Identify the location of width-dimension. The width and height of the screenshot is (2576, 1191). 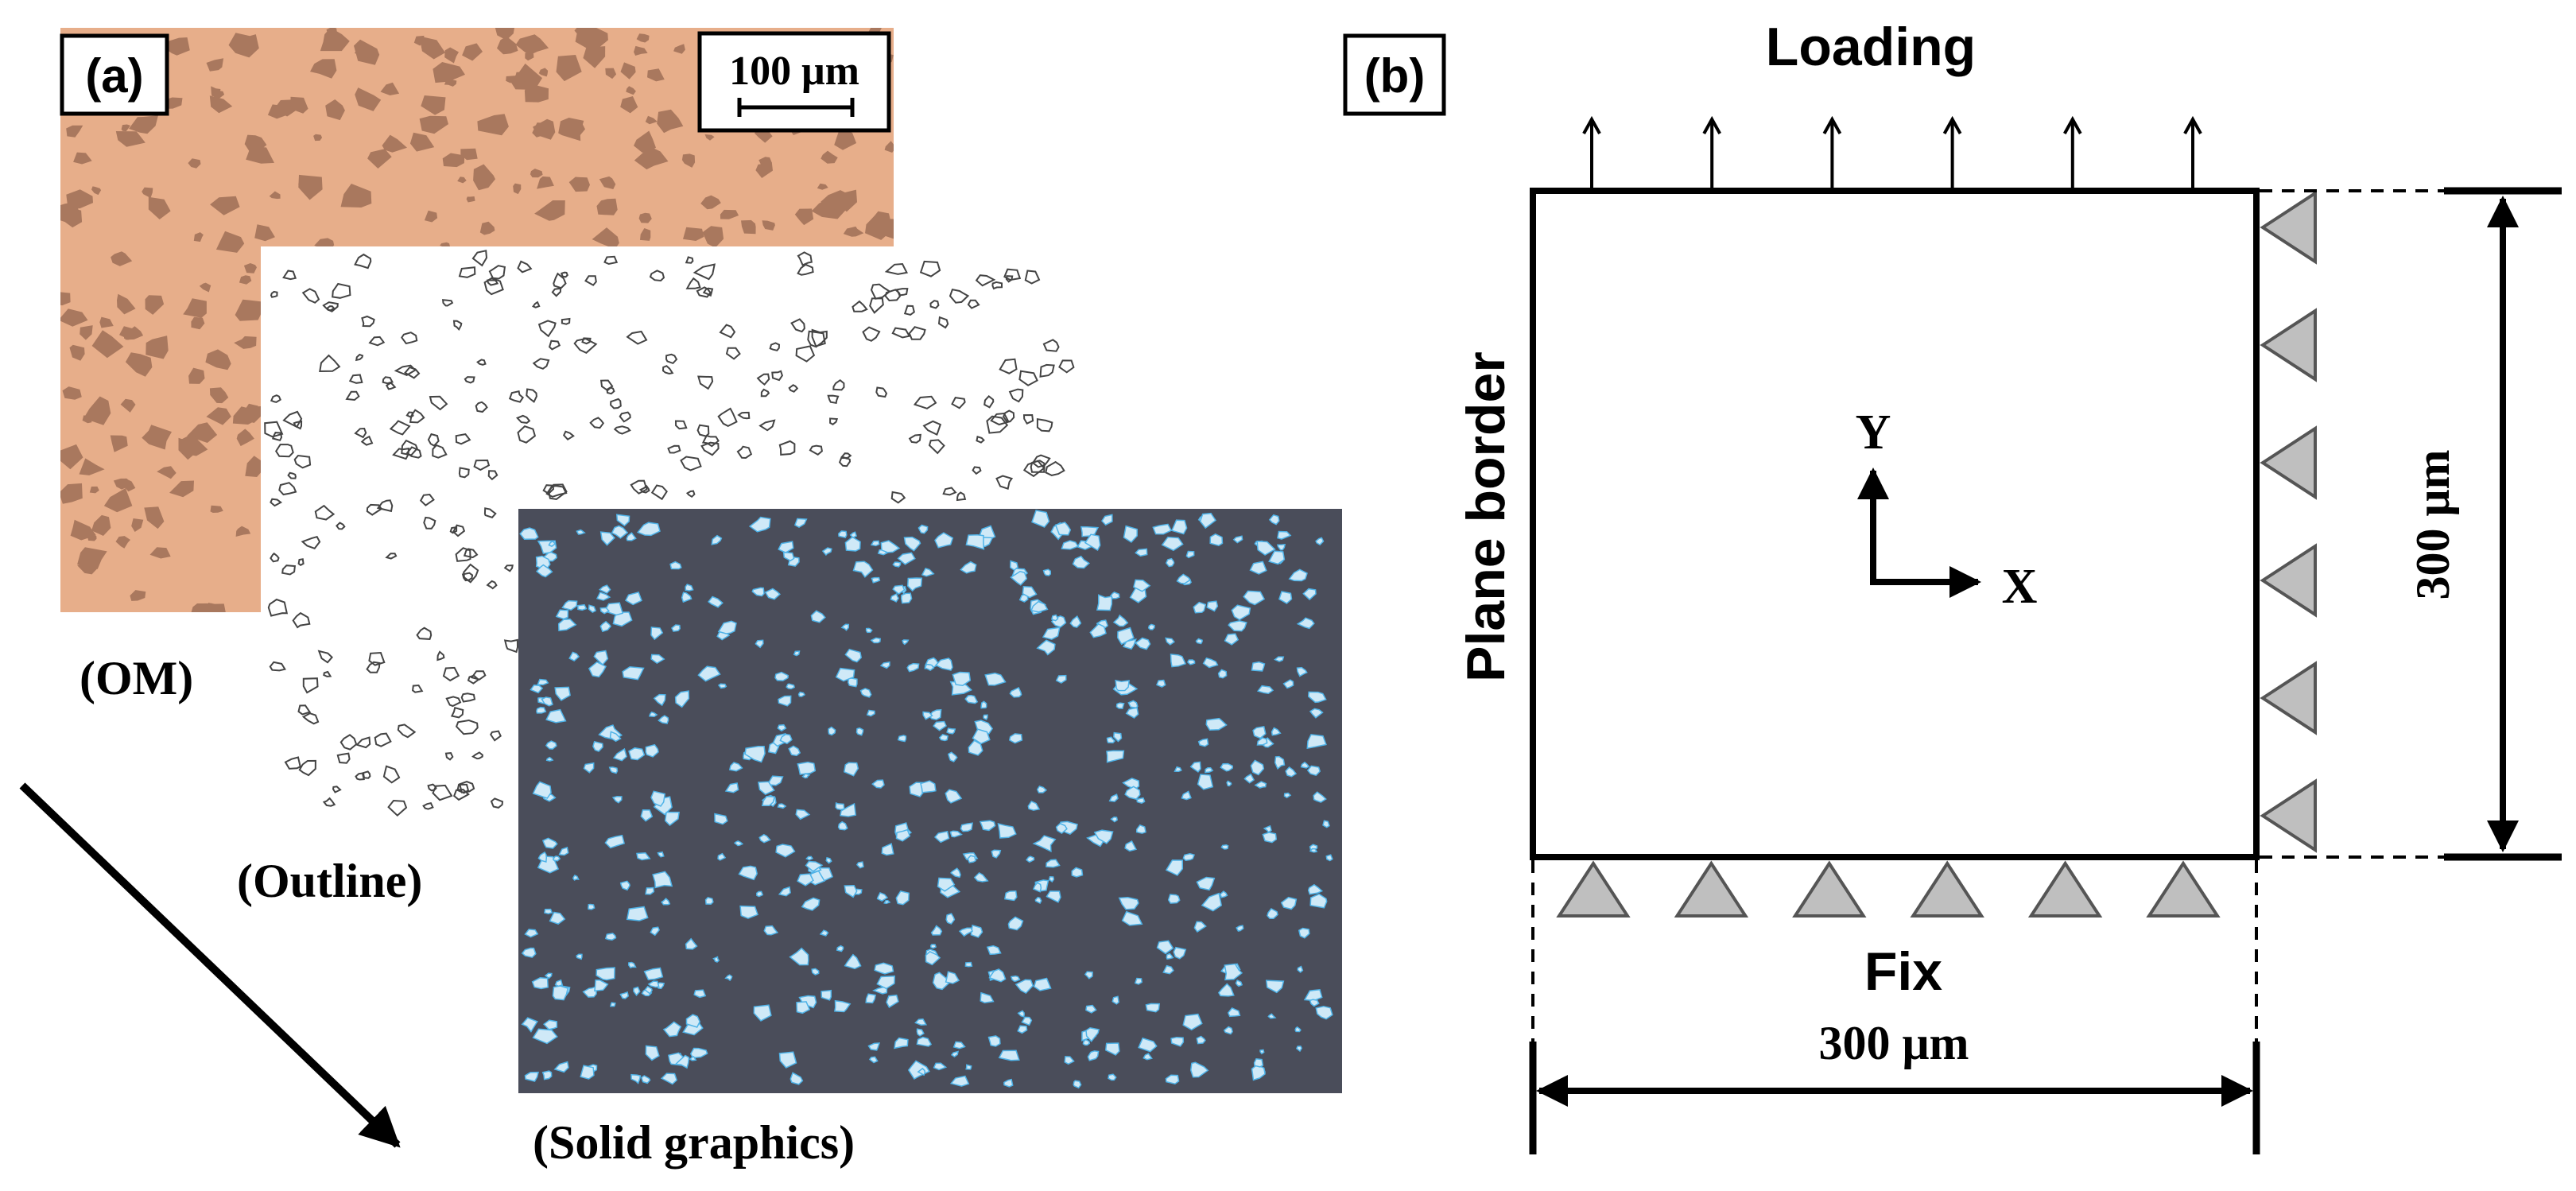
(1895, 1007).